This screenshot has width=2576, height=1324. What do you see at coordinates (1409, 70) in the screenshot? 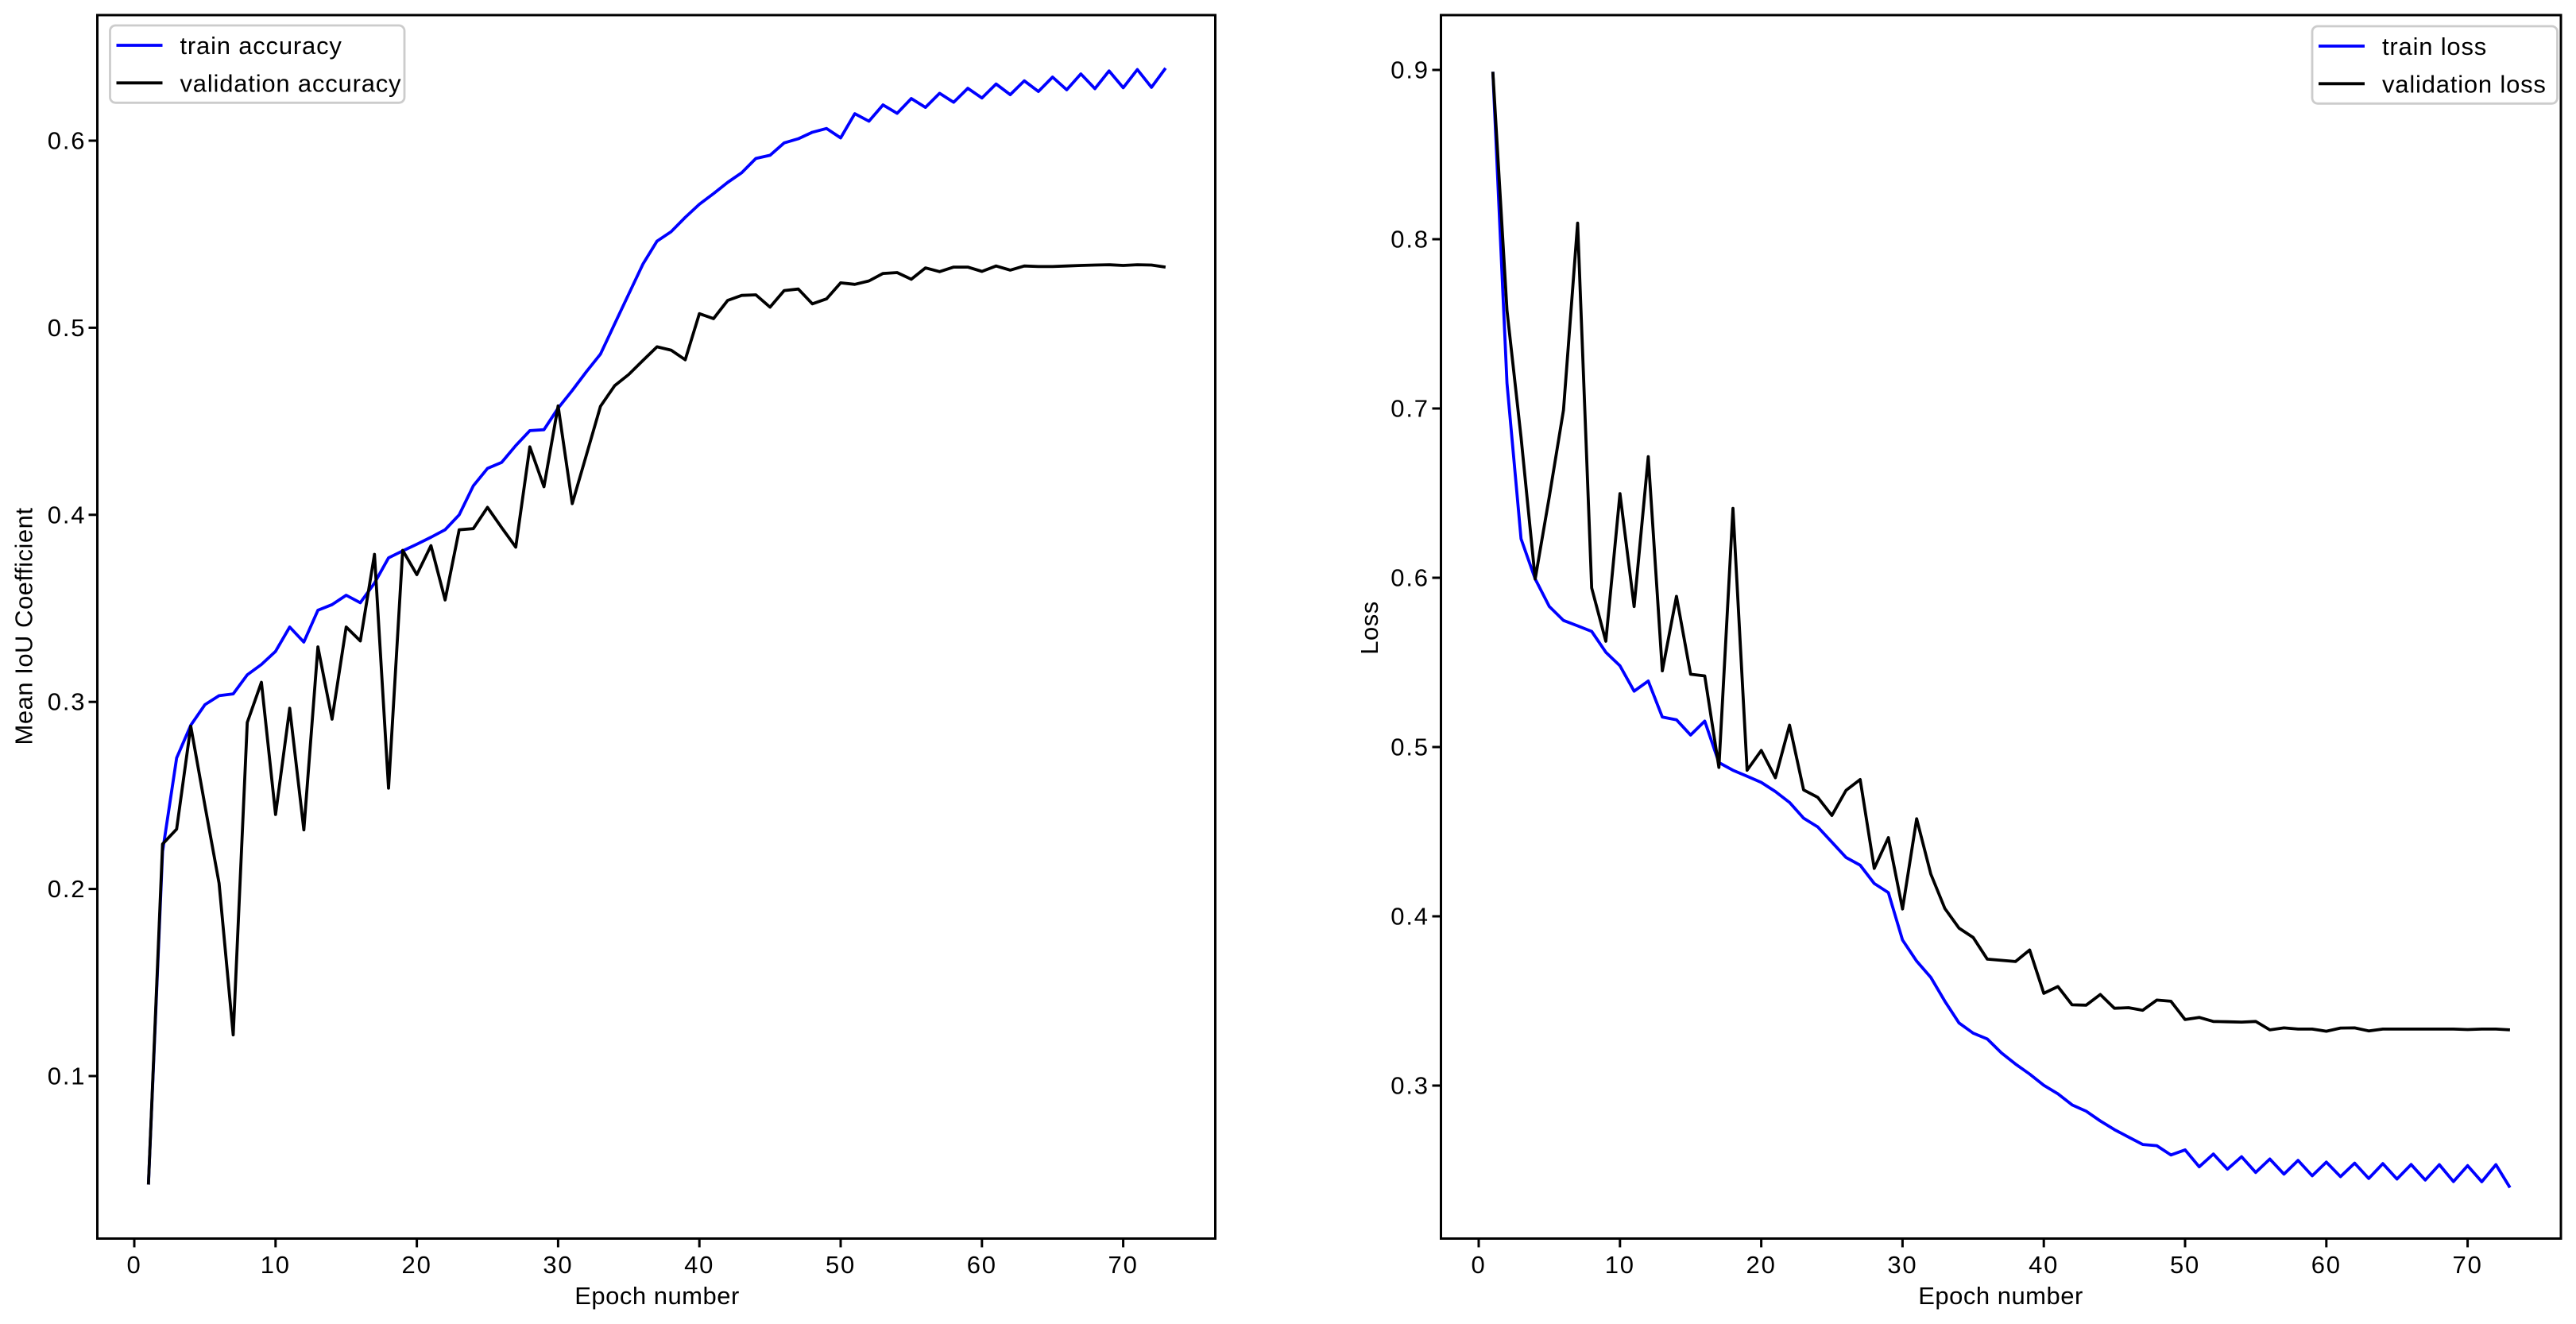
I see `svg-text: 0.9` at bounding box center [1409, 70].